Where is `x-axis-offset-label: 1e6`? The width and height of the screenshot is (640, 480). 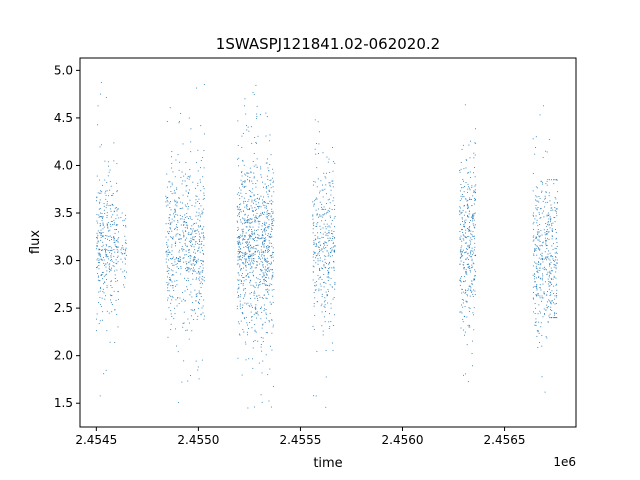 x-axis-offset-label: 1e6 is located at coordinates (564, 462).